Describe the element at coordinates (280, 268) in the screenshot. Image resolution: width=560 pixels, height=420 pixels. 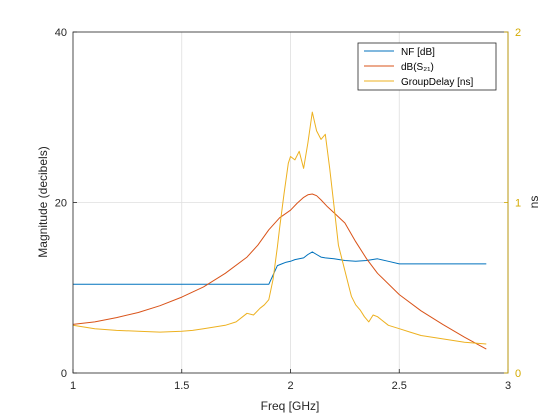
I see `series-line-nf` at that location.